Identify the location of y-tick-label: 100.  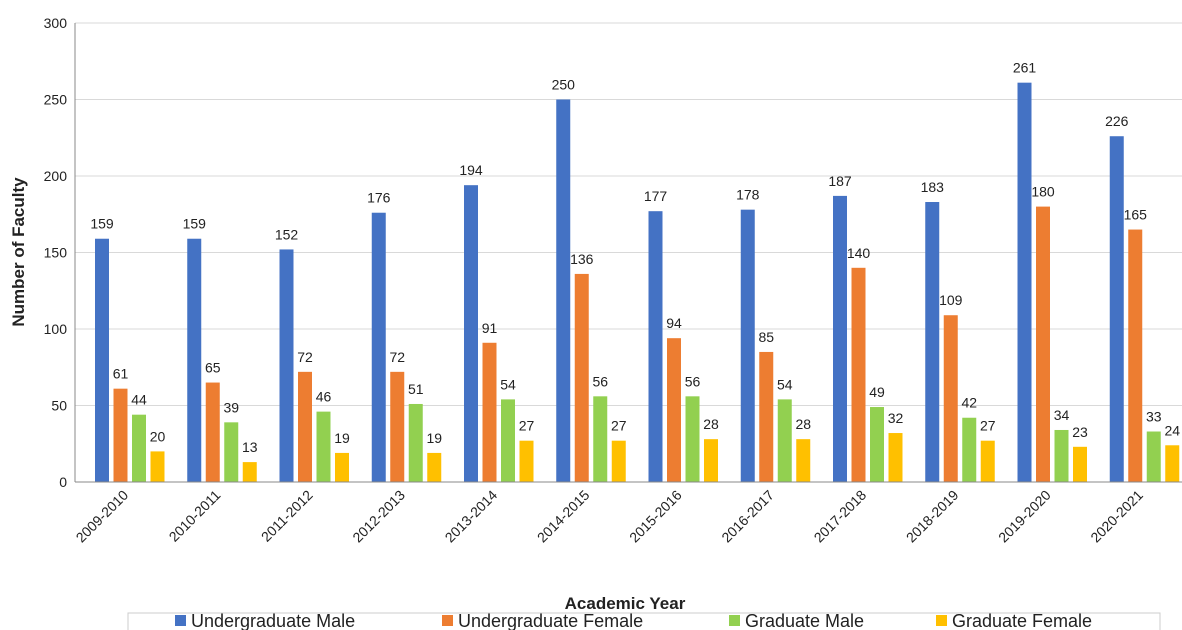
(56, 329).